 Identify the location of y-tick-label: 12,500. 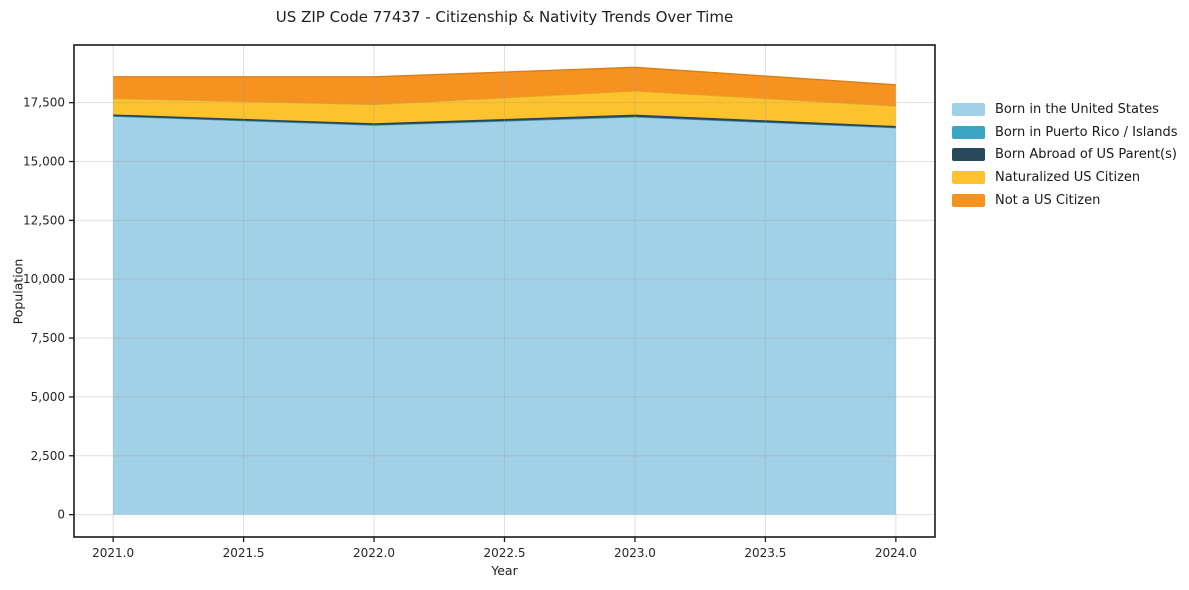
(44, 220).